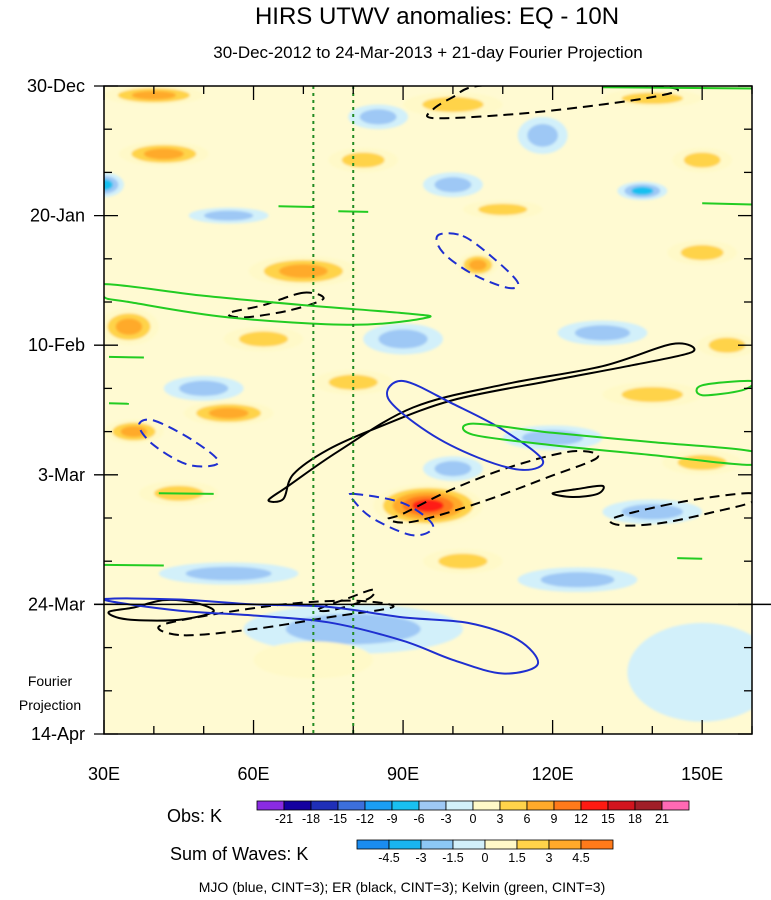 This screenshot has width=771, height=900. I want to click on obs-colorbar: -21 -18 -15 -12 -9 -6 -3 0 3 6 9 12 15 18 21, so click(473, 813).